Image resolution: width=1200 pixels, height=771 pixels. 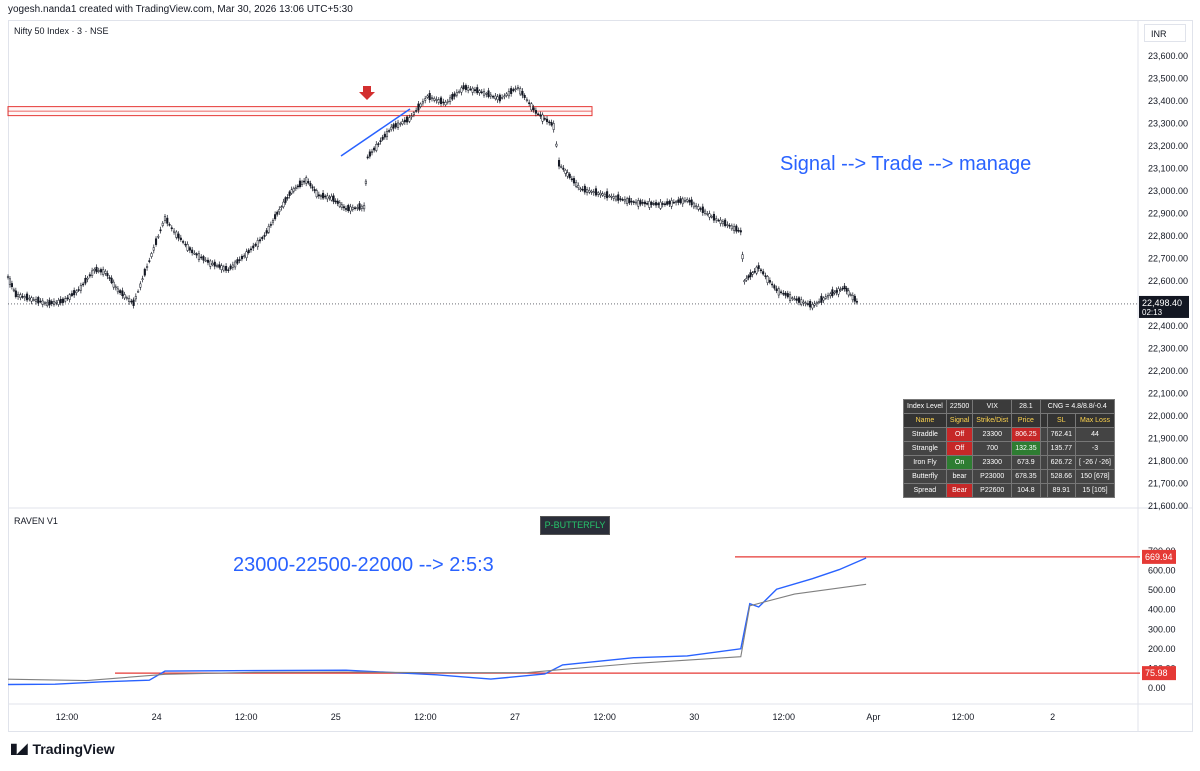 What do you see at coordinates (1026, 420) in the screenshot?
I see `stats-header: Price` at bounding box center [1026, 420].